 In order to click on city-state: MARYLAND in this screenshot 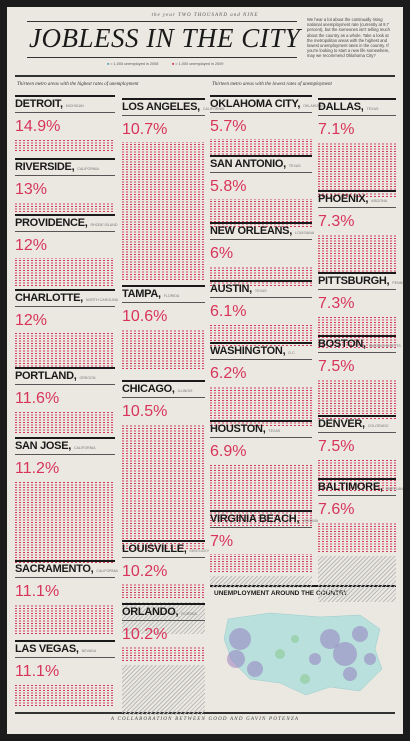, I will do `click(394, 489)`.